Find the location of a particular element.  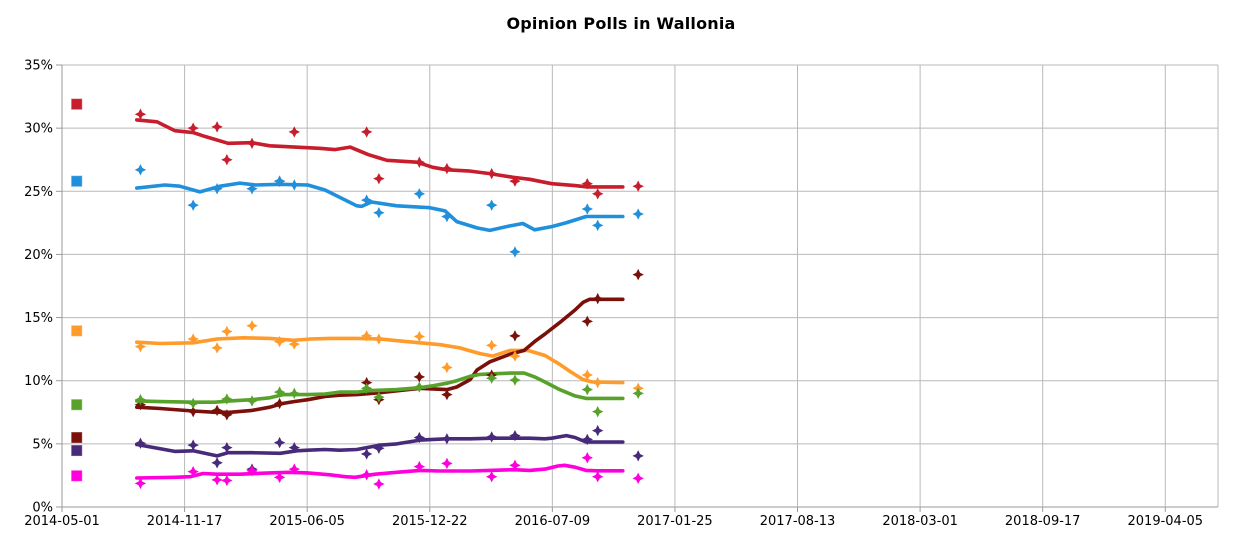

series-green-trend-line is located at coordinates (380, 388).